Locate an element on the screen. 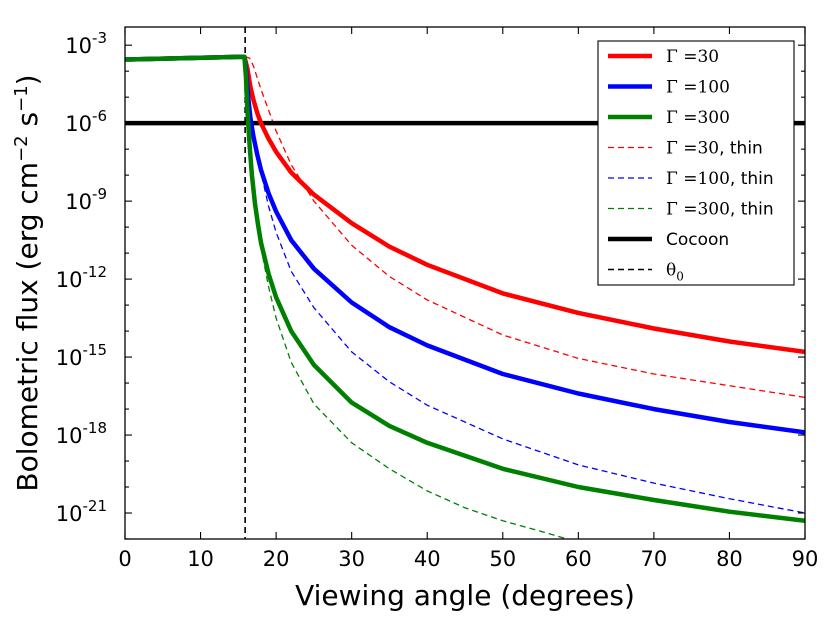  legend-label: Γ =30, thin is located at coordinates (714, 149).